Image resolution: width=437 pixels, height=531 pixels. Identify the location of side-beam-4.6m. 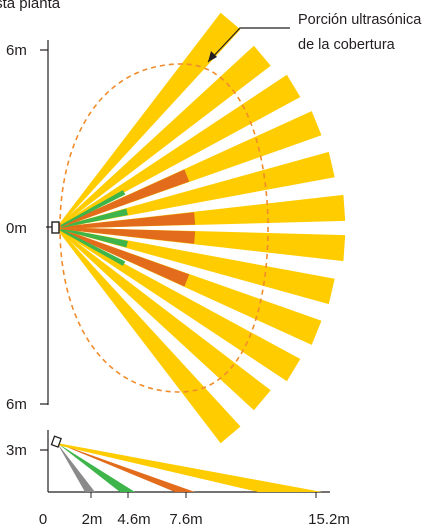
(96, 467).